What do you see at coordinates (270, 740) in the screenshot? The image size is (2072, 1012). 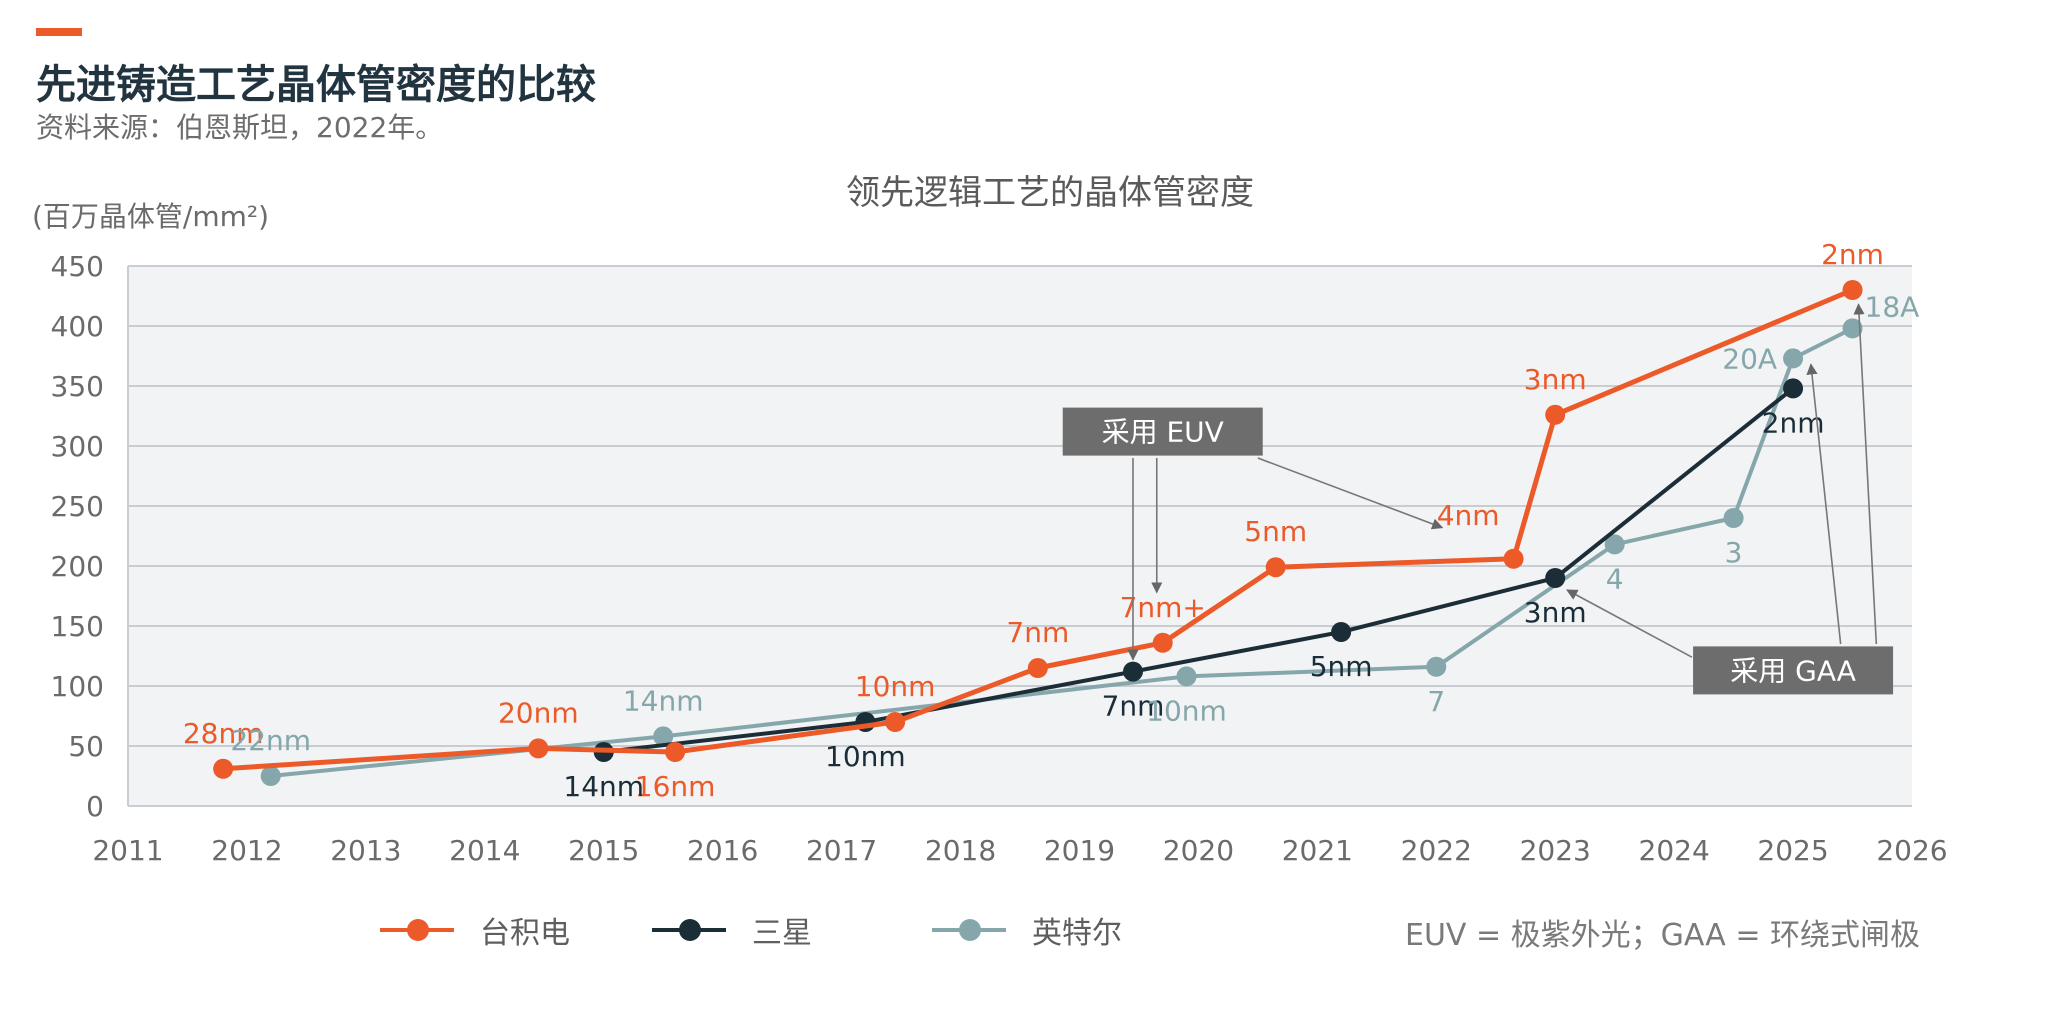 I see `data-label: 22nm` at bounding box center [270, 740].